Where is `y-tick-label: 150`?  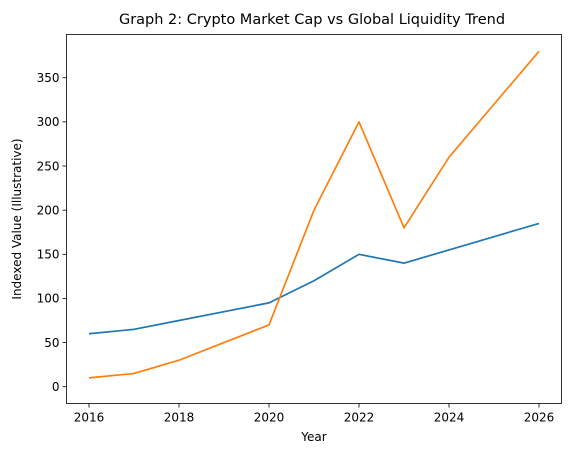
y-tick-label: 150 is located at coordinates (48, 255).